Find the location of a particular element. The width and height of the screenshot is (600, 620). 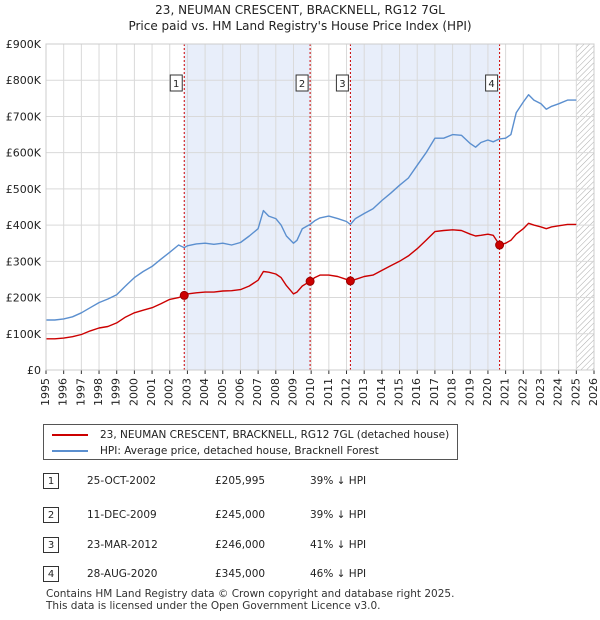

x-tick-label: 1997 is located at coordinates (80, 392).